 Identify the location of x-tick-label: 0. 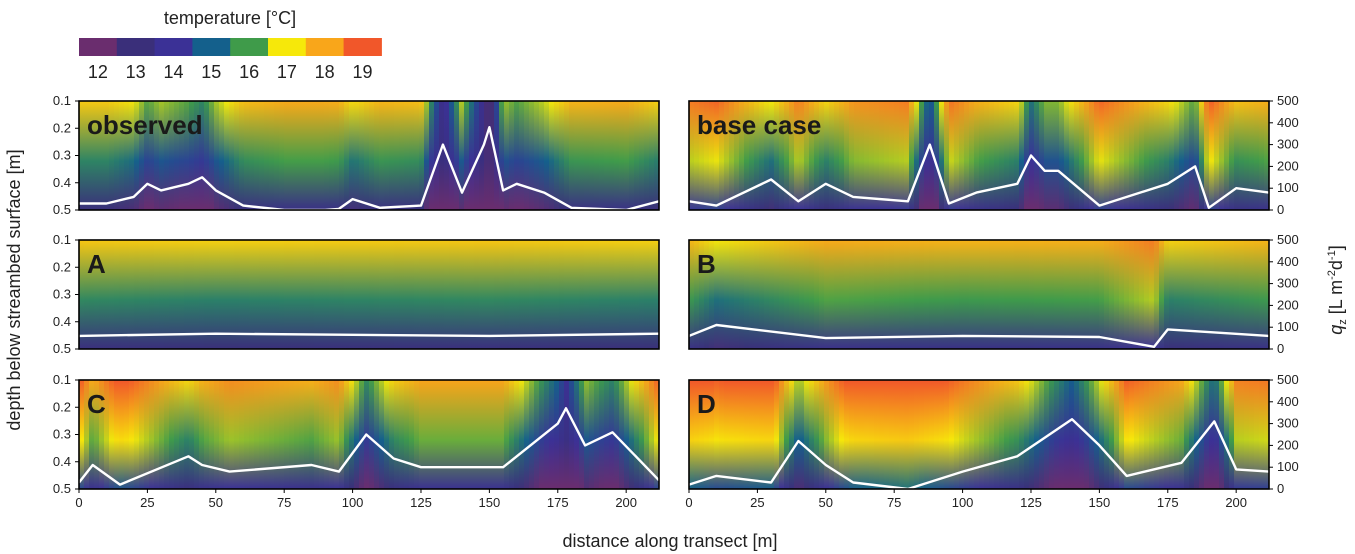
(688, 502).